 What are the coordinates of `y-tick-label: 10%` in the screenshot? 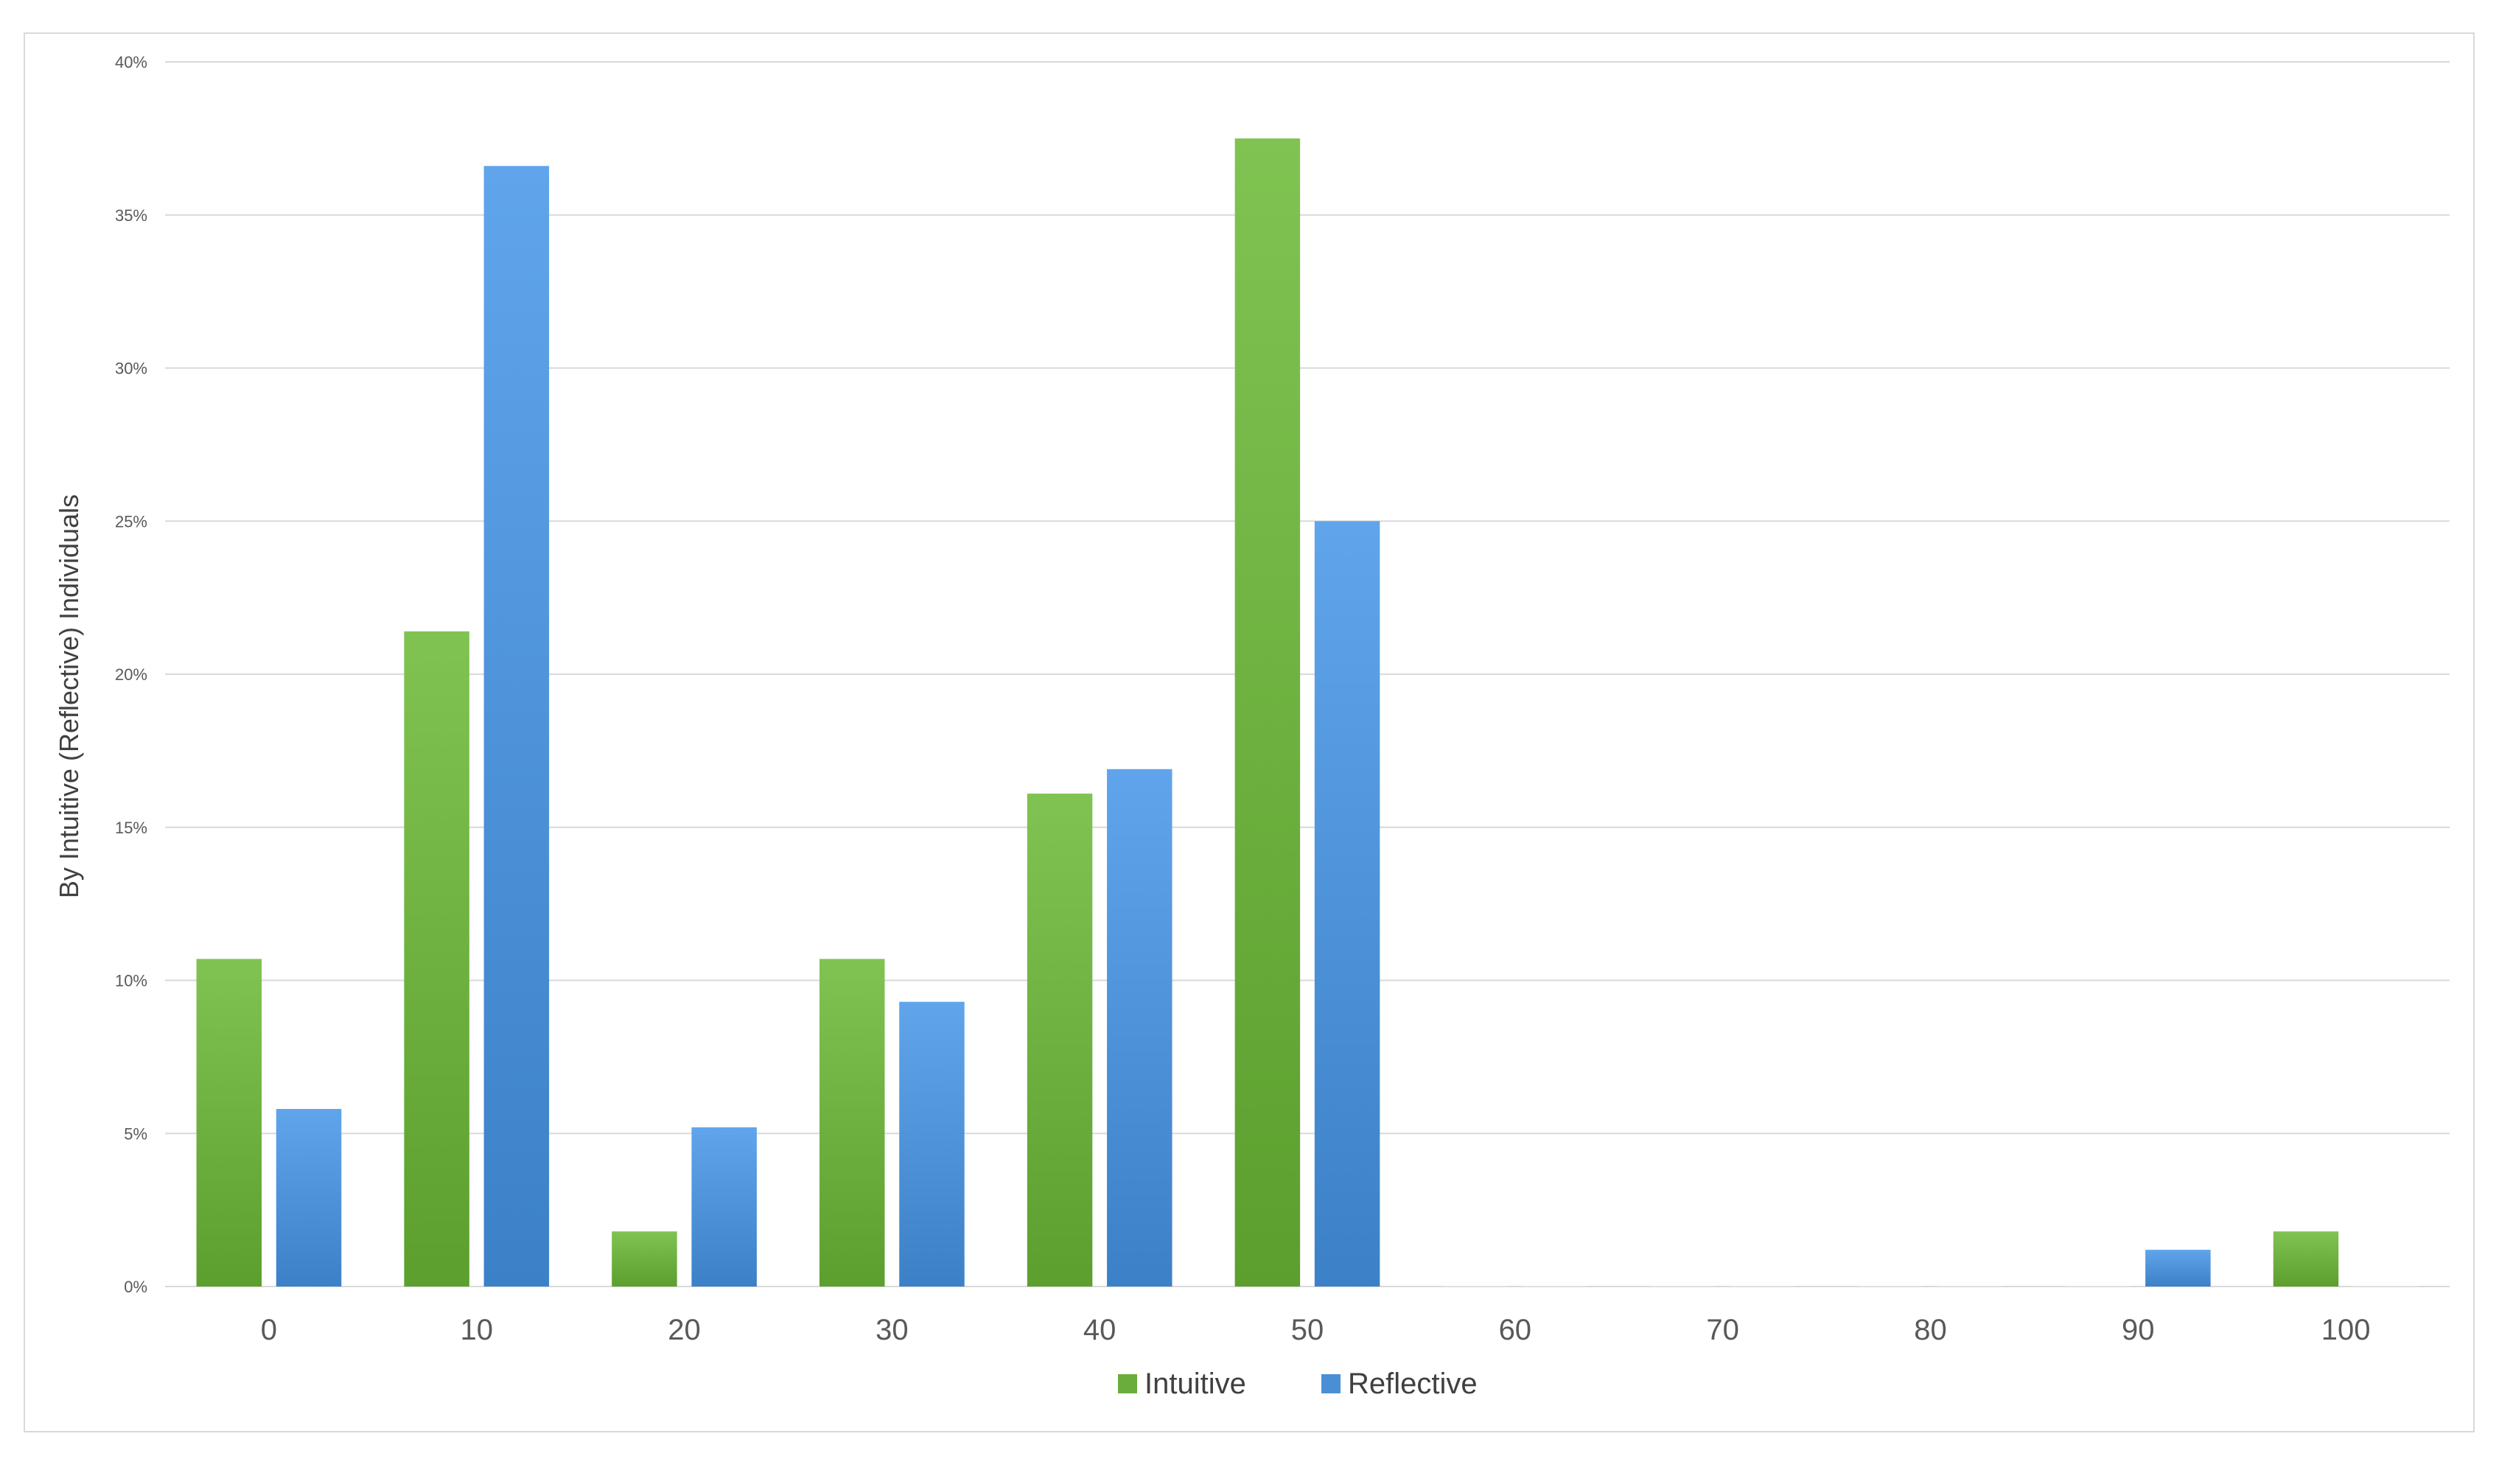 It's located at (131, 981).